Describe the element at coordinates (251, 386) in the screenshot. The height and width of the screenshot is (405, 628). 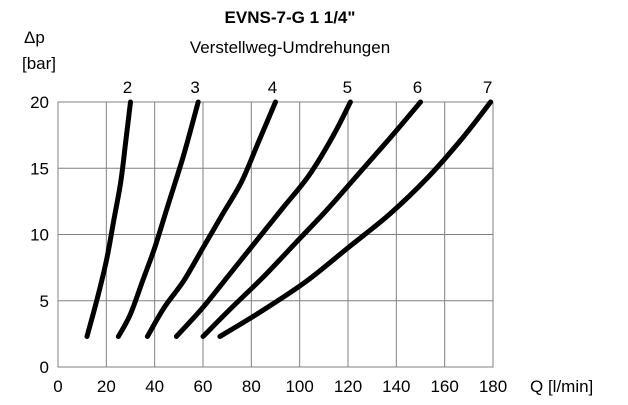
I see `x-tick-label: 80` at that location.